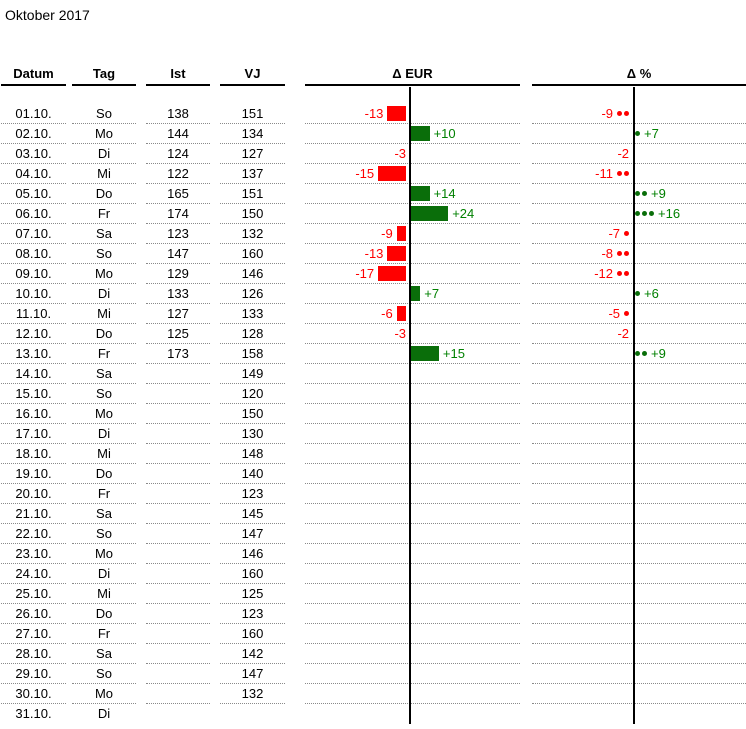 The width and height of the screenshot is (746, 729). What do you see at coordinates (355, 153) in the screenshot?
I see `delta-eur-negative-region: -3` at bounding box center [355, 153].